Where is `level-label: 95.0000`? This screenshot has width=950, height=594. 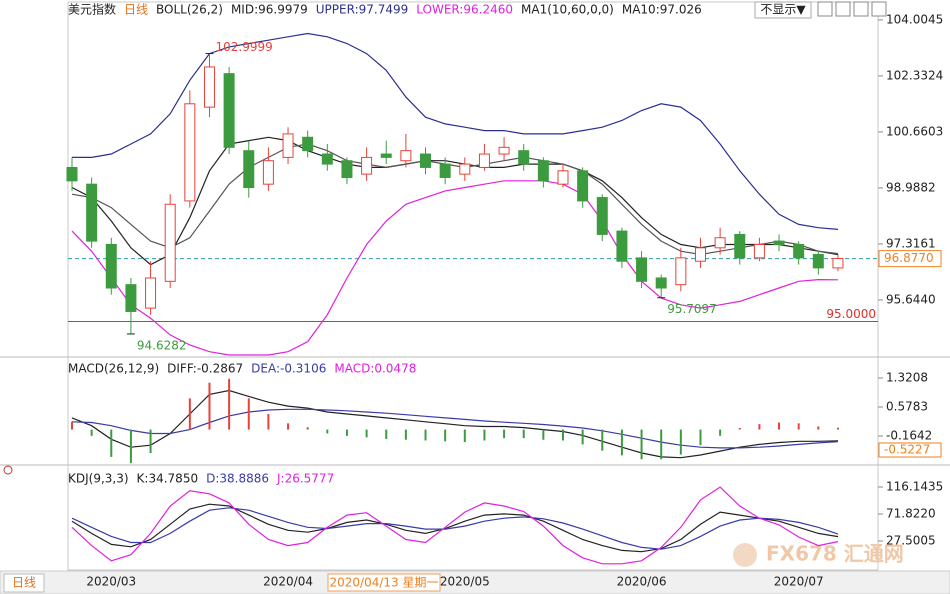
level-label: 95.0000 is located at coordinates (851, 314).